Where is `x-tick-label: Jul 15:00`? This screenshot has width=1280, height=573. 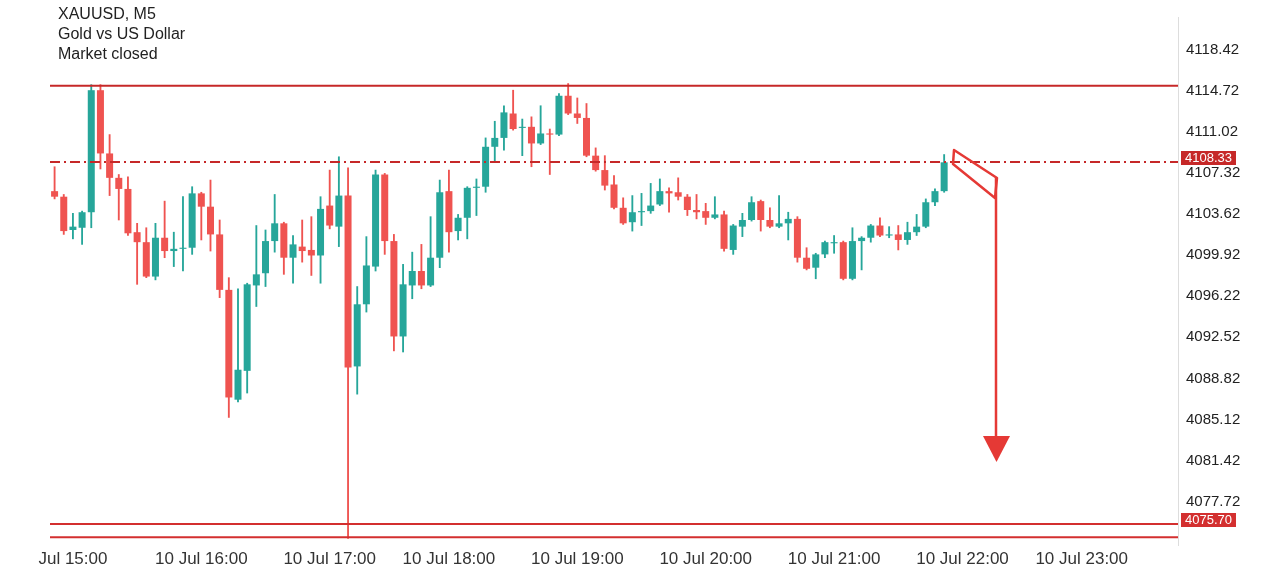 x-tick-label: Jul 15:00 is located at coordinates (73, 558).